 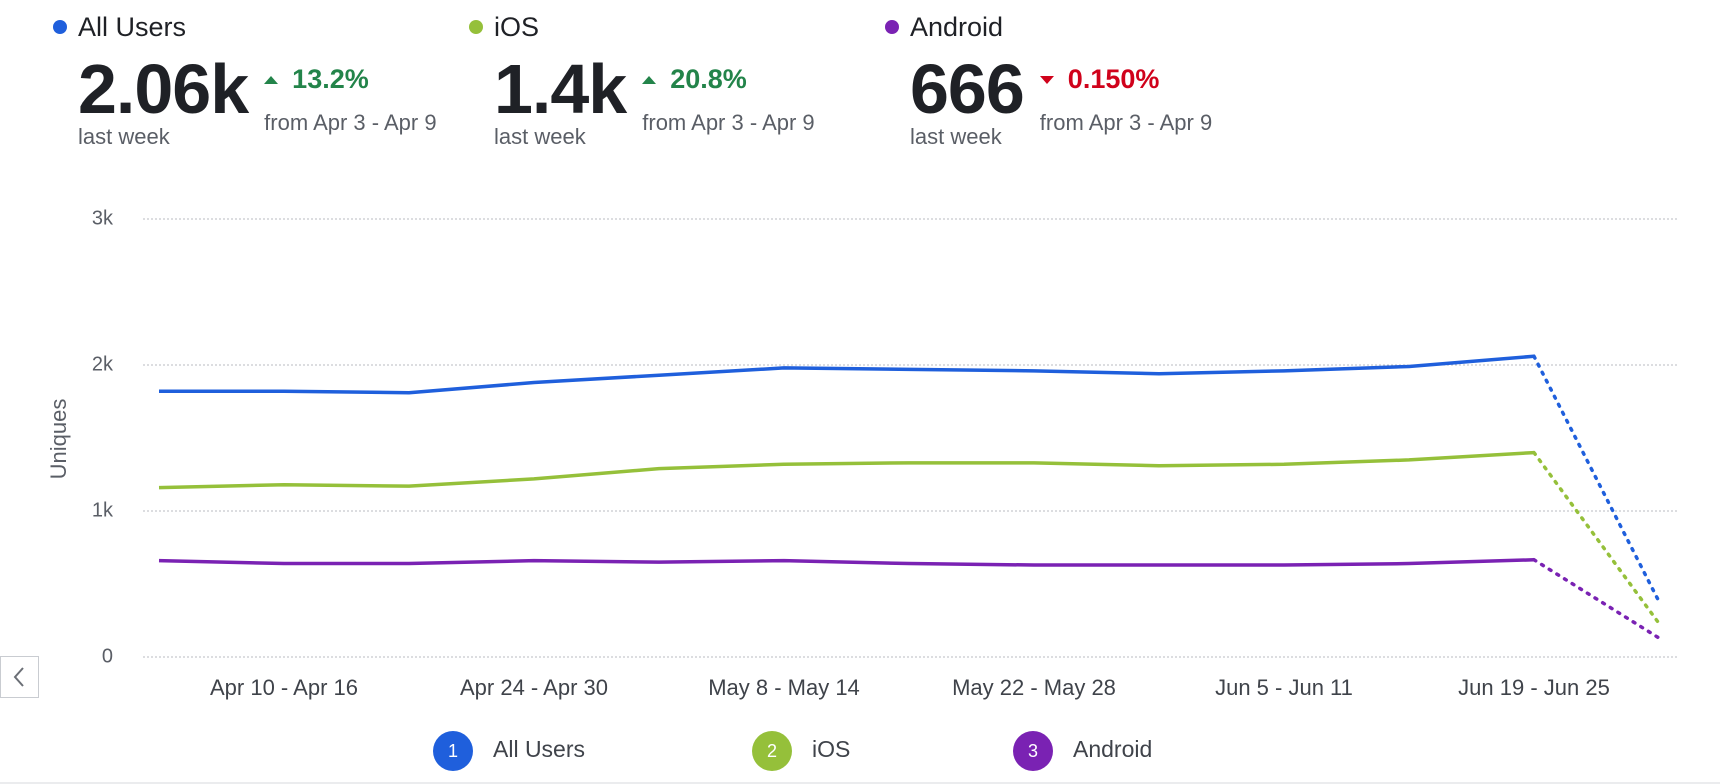 What do you see at coordinates (58, 439) in the screenshot?
I see `y-axis-label: Uniques` at bounding box center [58, 439].